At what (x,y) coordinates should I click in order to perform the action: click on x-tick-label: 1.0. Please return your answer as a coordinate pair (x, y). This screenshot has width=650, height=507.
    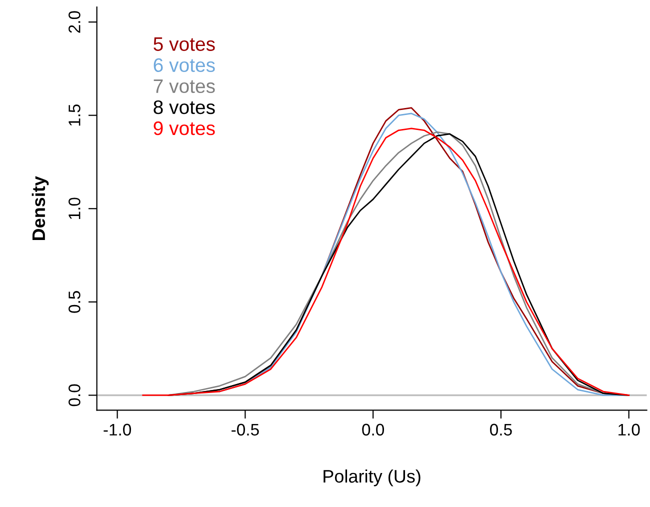
    Looking at the image, I should click on (629, 430).